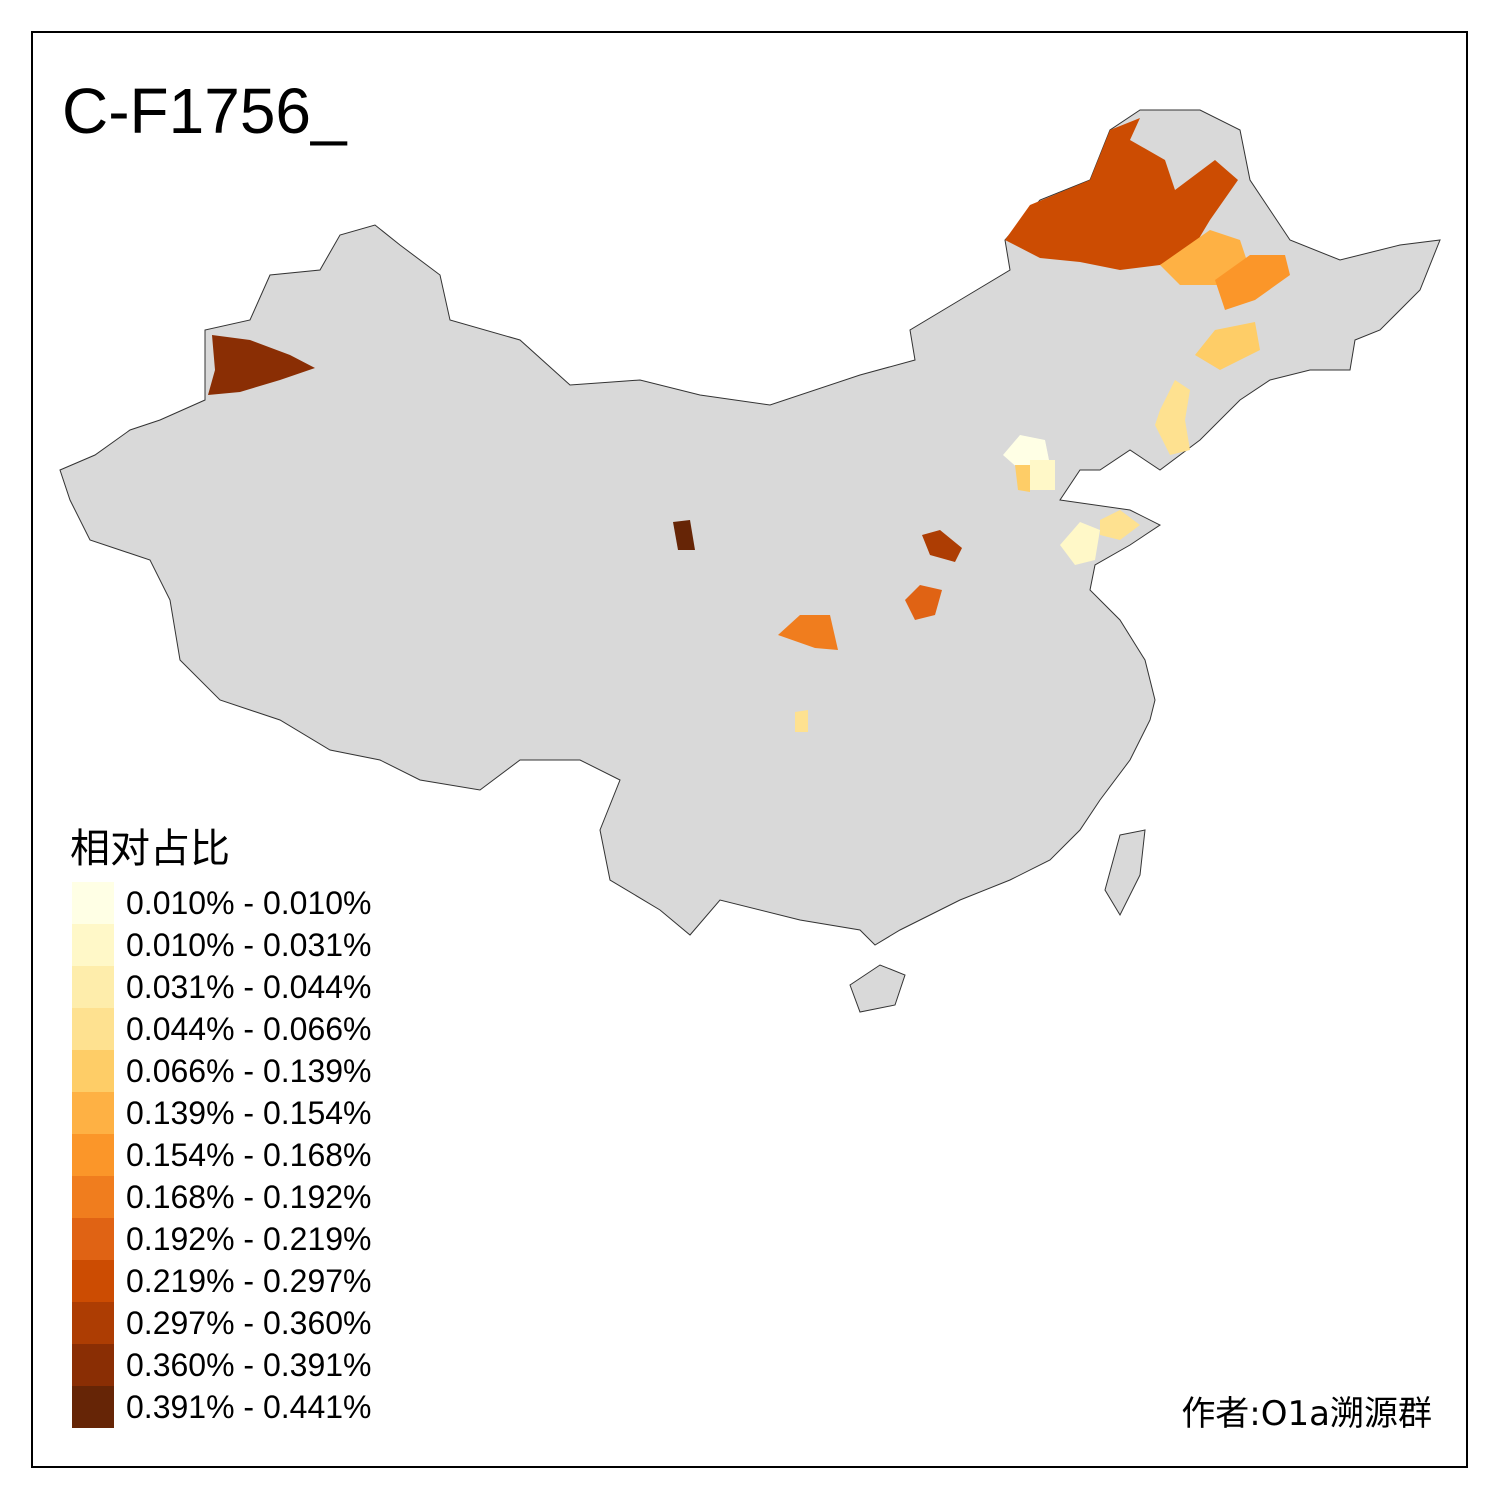 The width and height of the screenshot is (1500, 1500). Describe the element at coordinates (1042, 475) in the screenshot. I see `region-tianjin` at that location.